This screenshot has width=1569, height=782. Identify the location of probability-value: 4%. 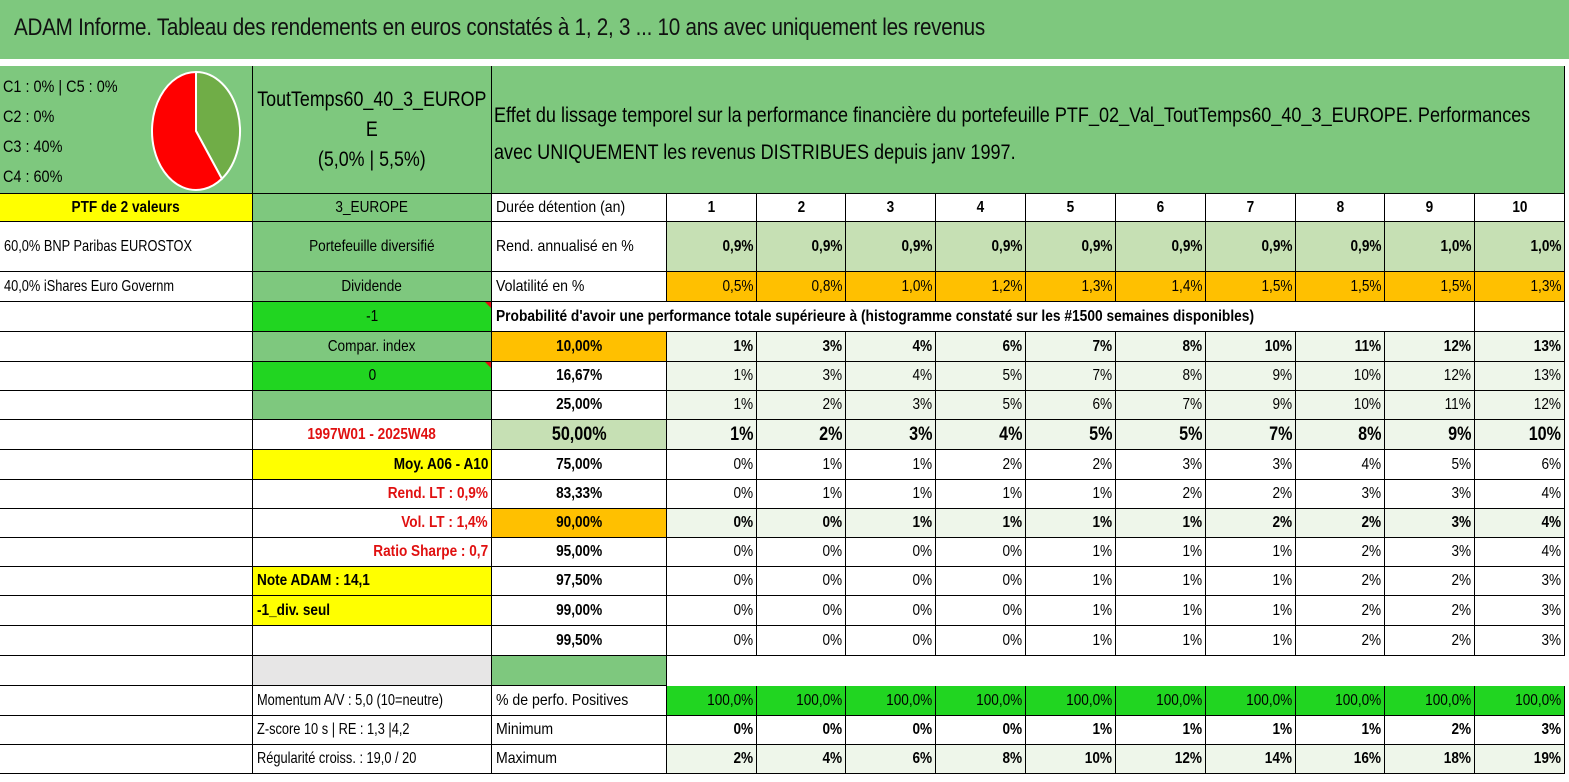
(891, 376).